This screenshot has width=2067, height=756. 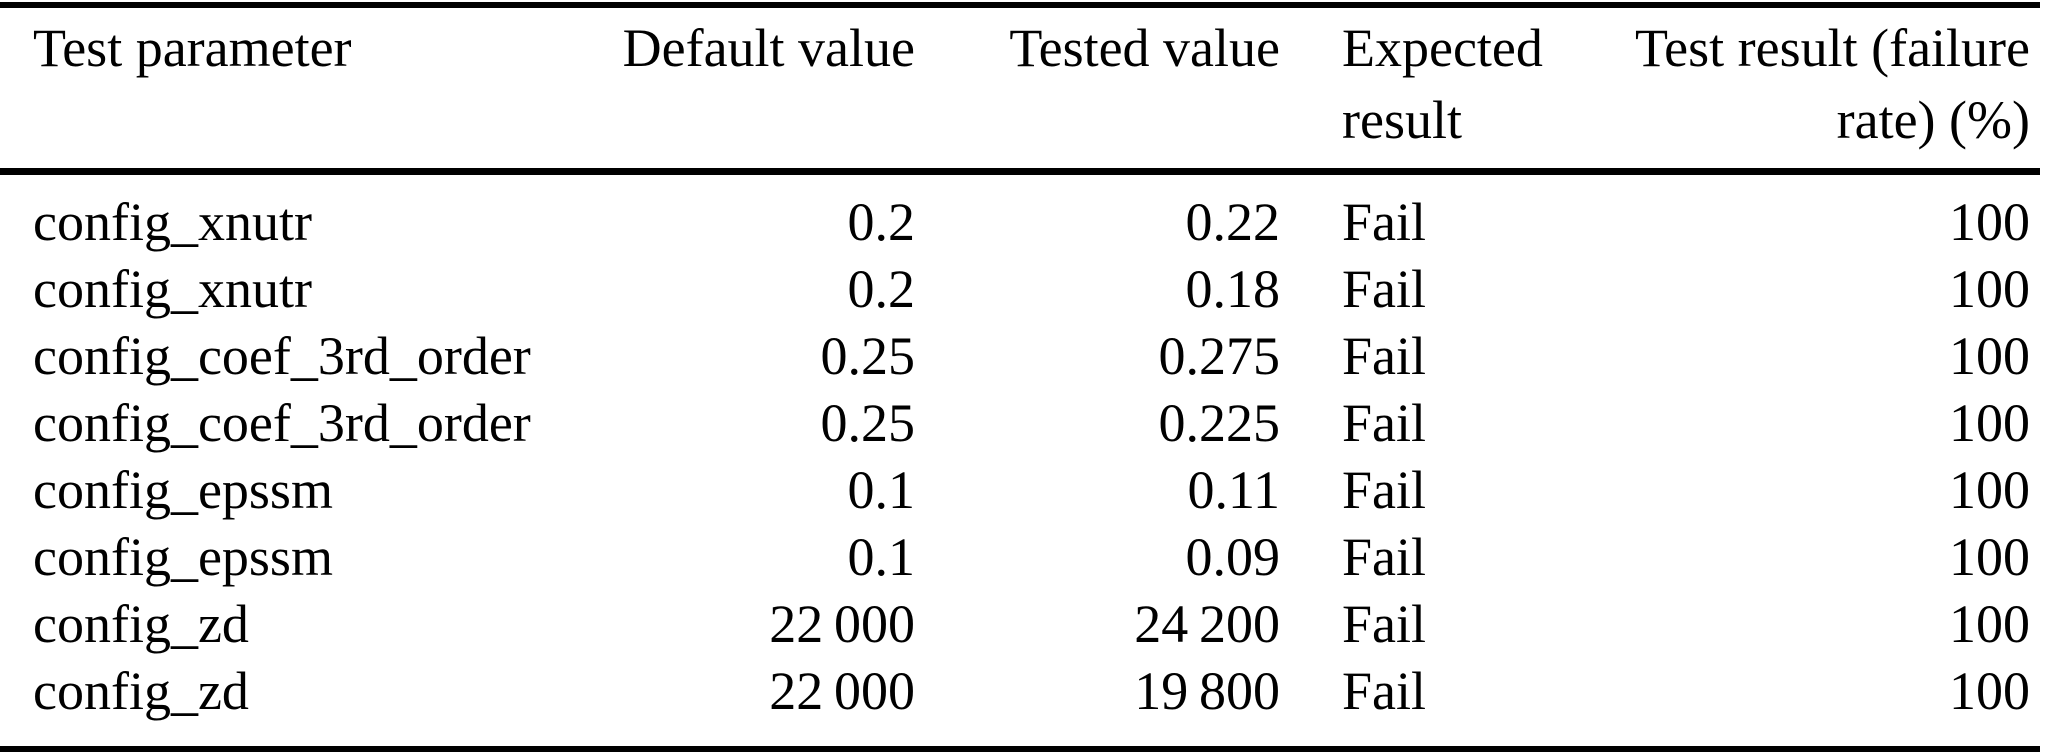 I want to click on cell-tested-value: 19 800, so click(x=1207, y=691).